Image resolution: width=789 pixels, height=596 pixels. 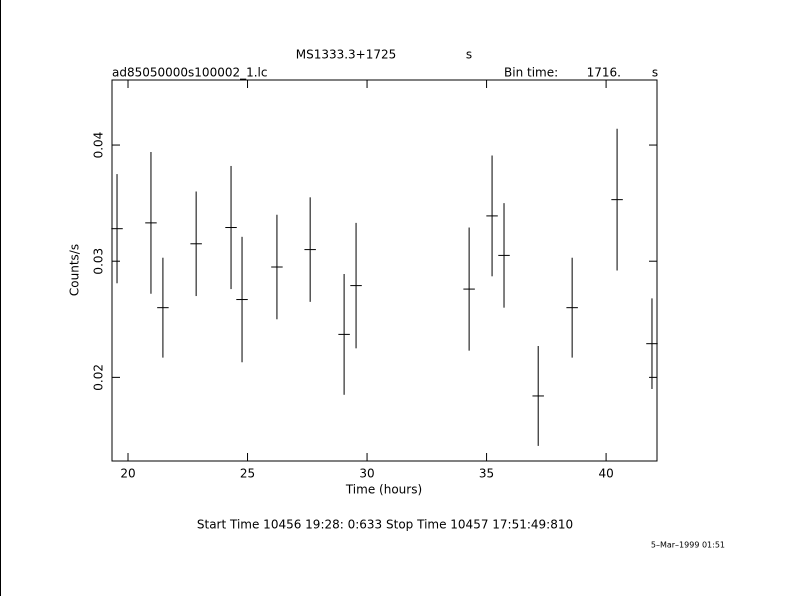 What do you see at coordinates (127, 474) in the screenshot?
I see `x-tick-label: 20` at bounding box center [127, 474].